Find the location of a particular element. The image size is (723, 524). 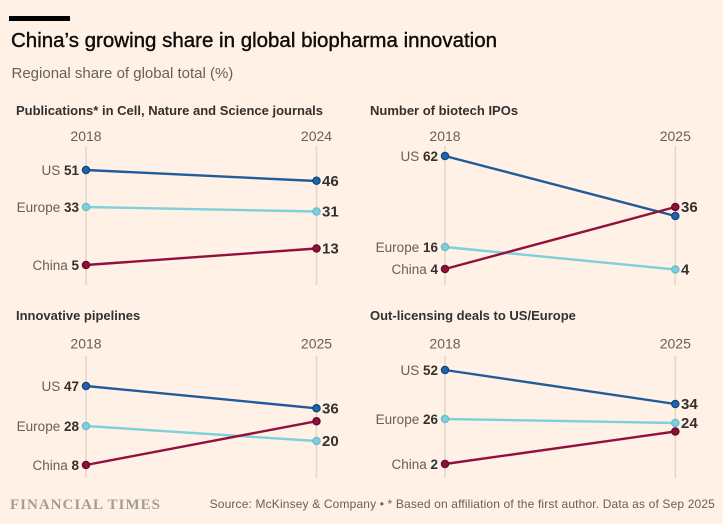

svg-text: 34 is located at coordinates (689, 404).